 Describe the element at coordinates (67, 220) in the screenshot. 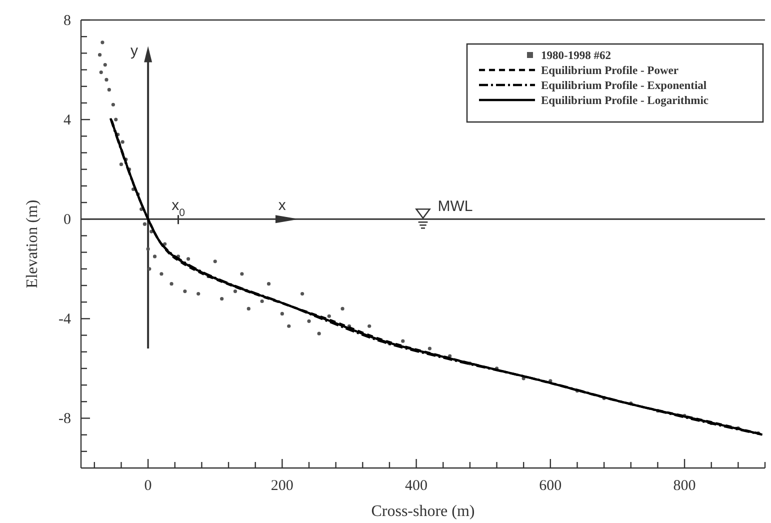

I see `y-tick-label: 0` at that location.